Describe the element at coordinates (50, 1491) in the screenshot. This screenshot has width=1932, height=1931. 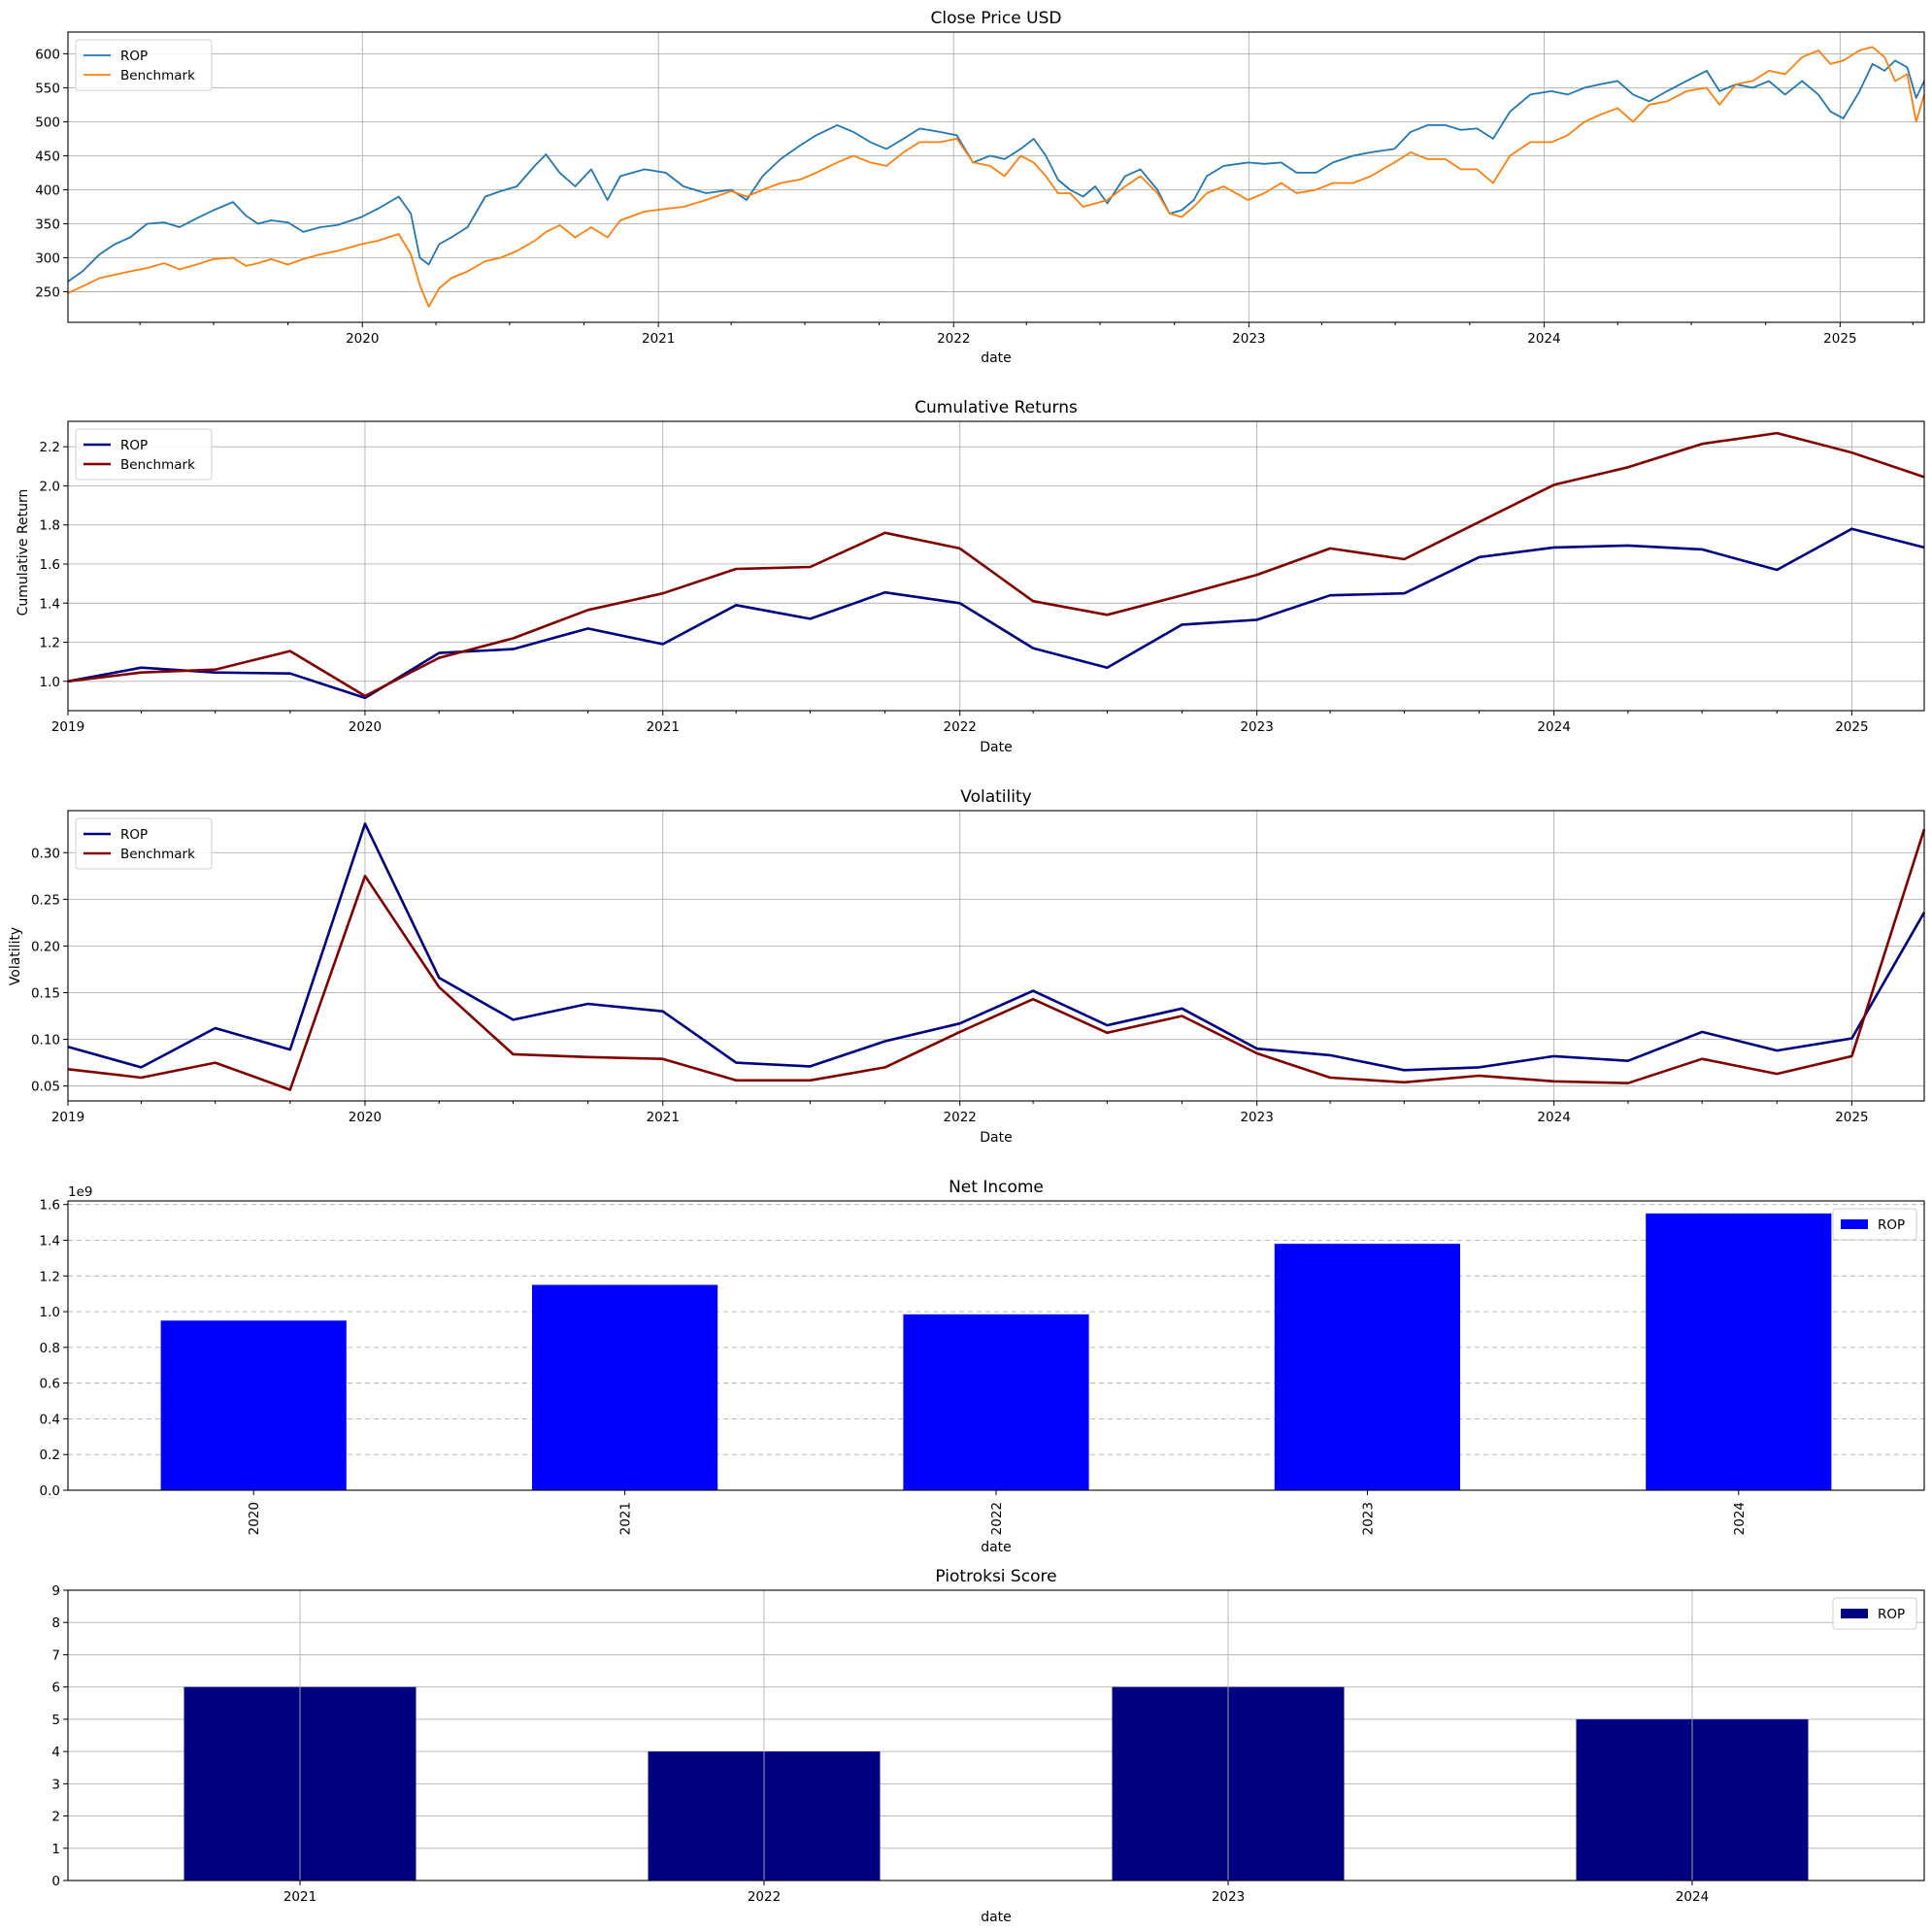
I see `y-tick-label: 0.0` at that location.